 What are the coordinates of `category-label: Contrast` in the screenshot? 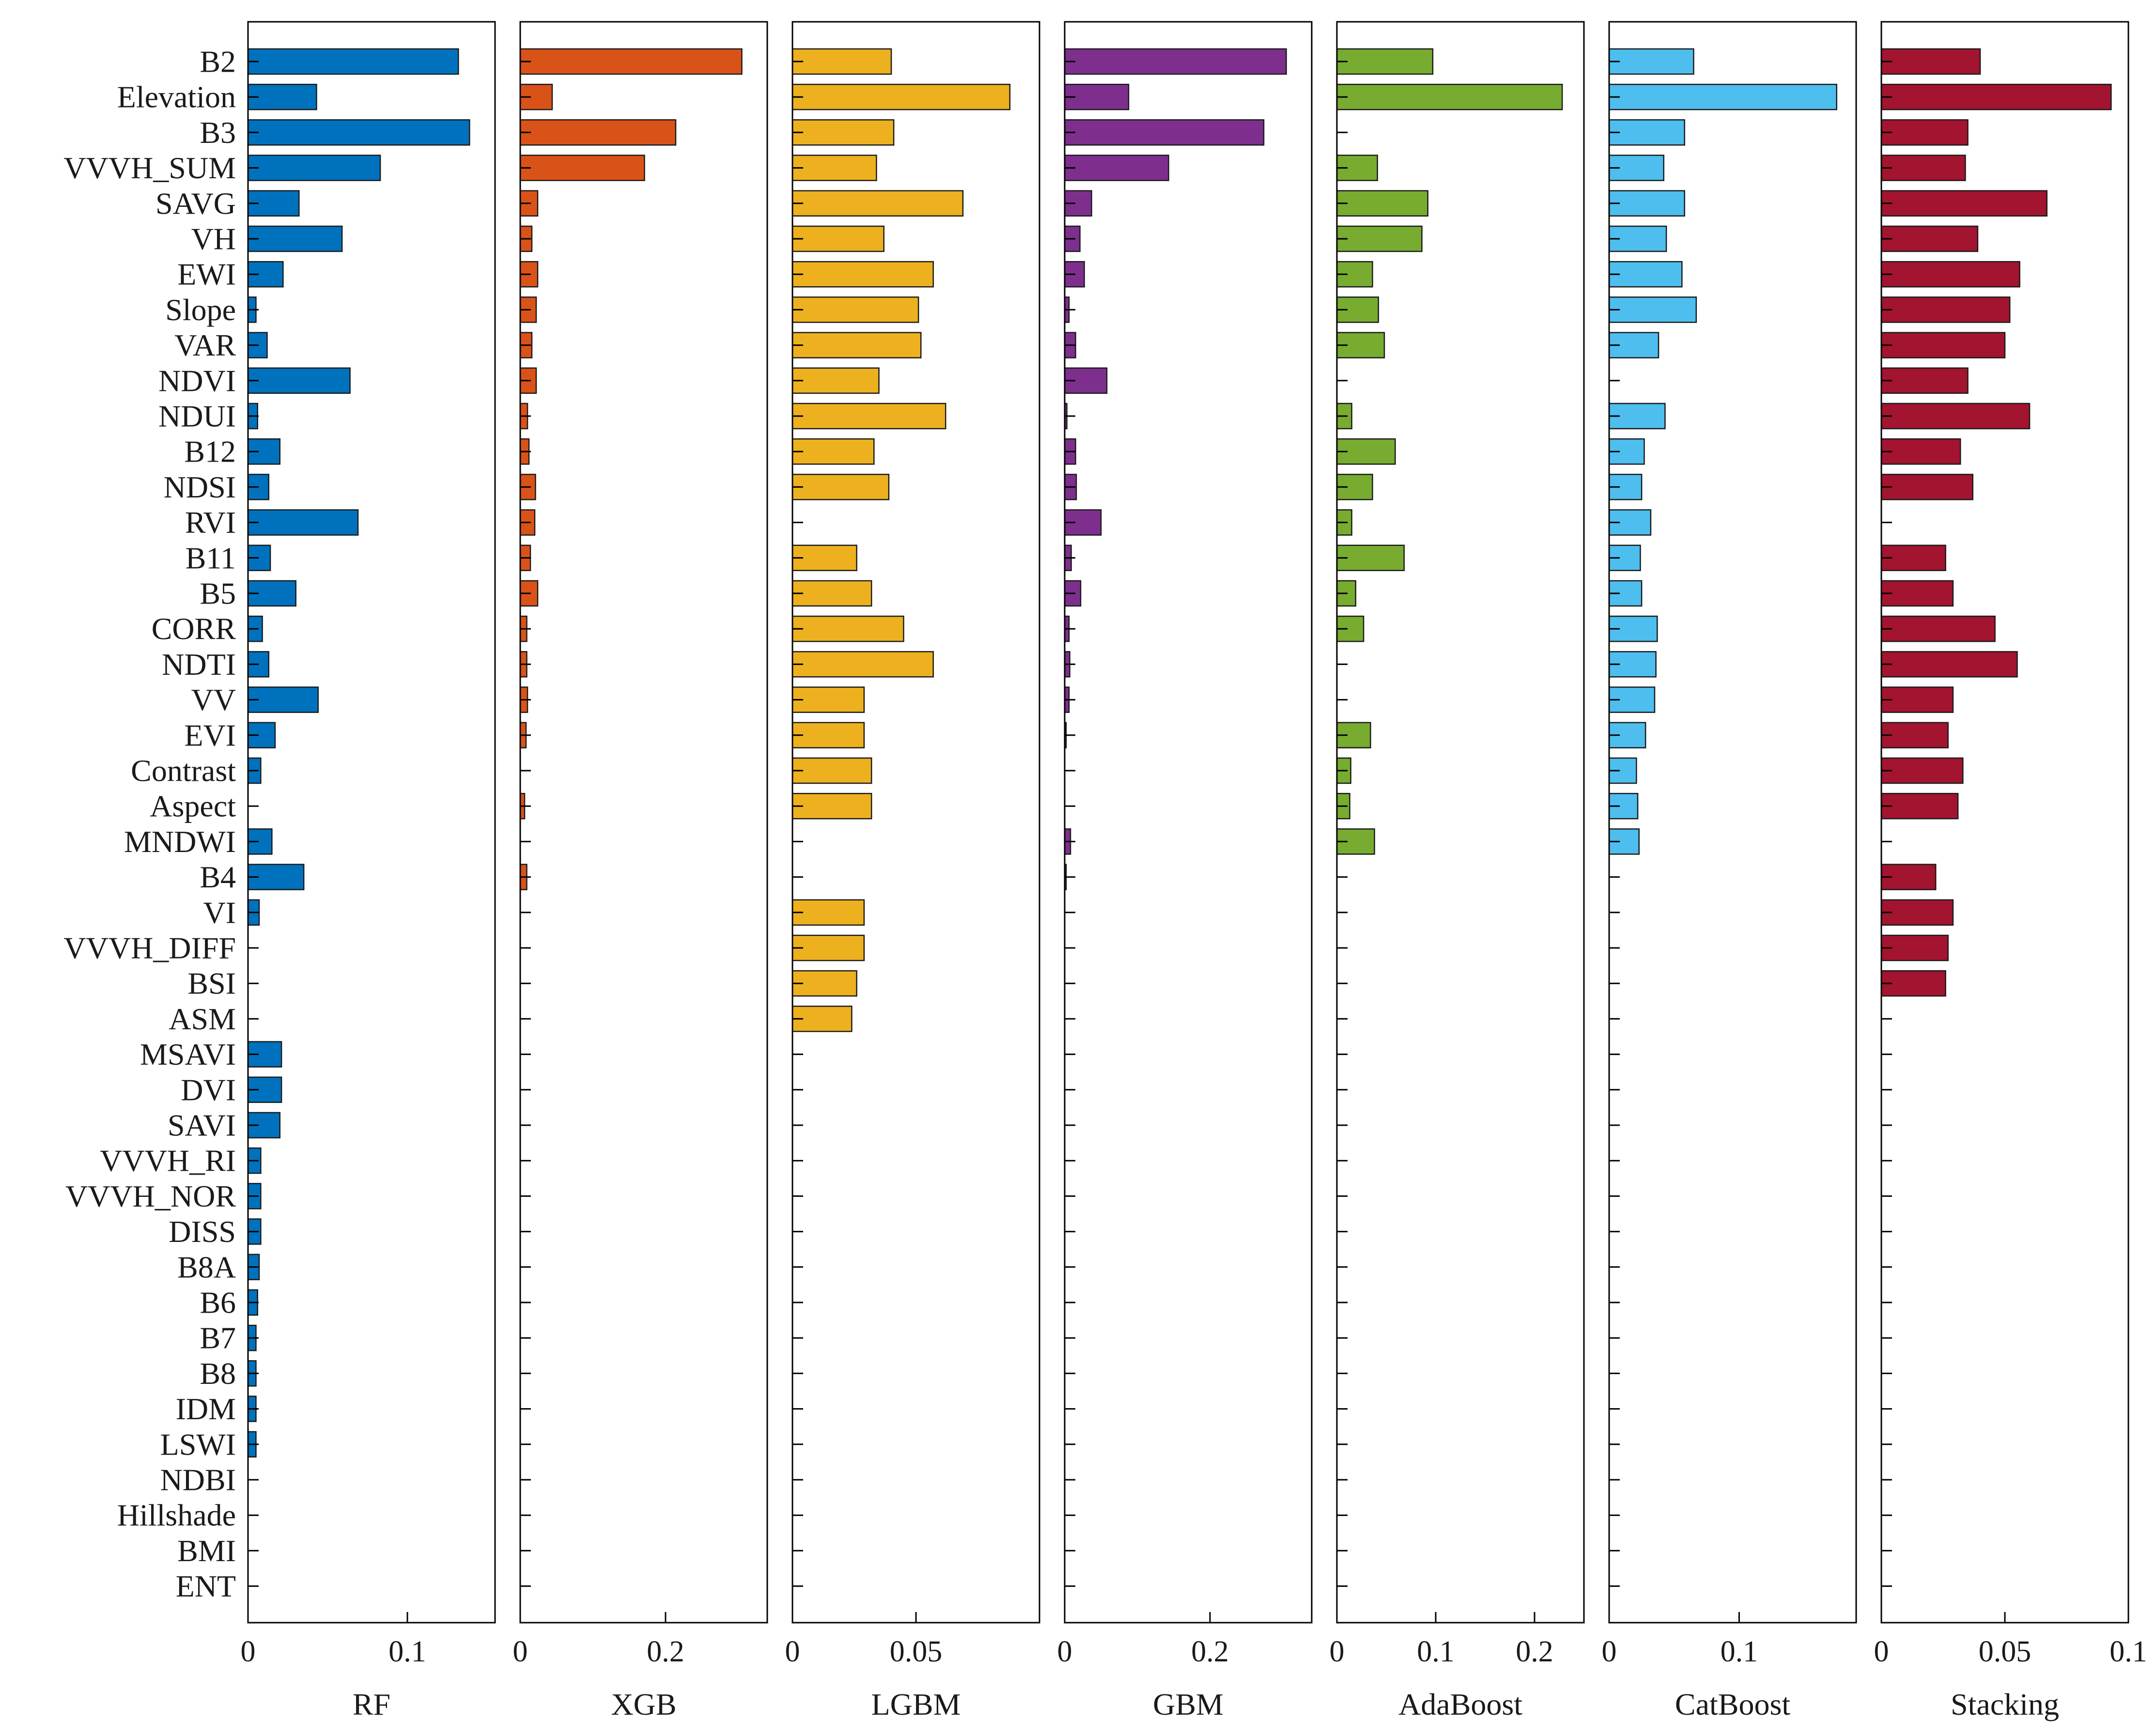 It's located at (183, 771).